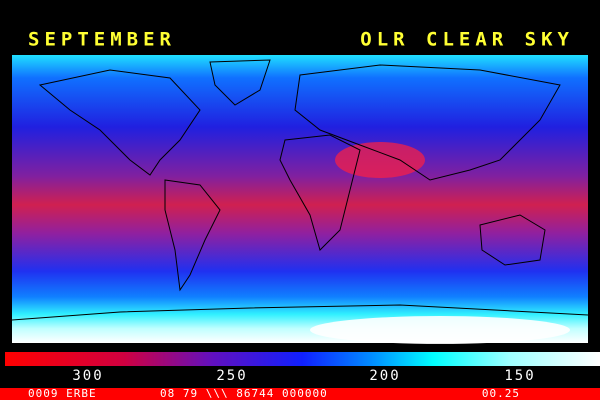 The width and height of the screenshot is (600, 400). I want to click on footer-bar, so click(300, 394).